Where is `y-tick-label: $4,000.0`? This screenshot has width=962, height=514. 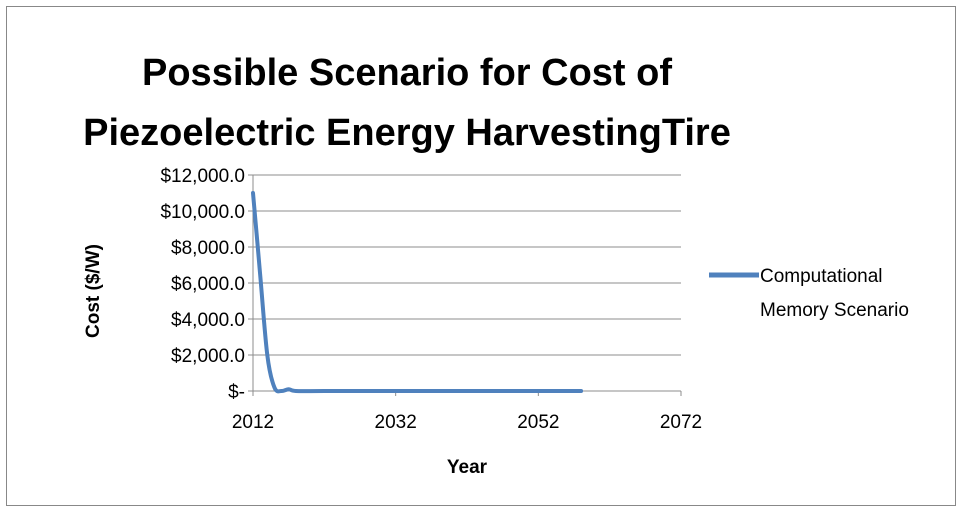
y-tick-label: $4,000.0 is located at coordinates (208, 320).